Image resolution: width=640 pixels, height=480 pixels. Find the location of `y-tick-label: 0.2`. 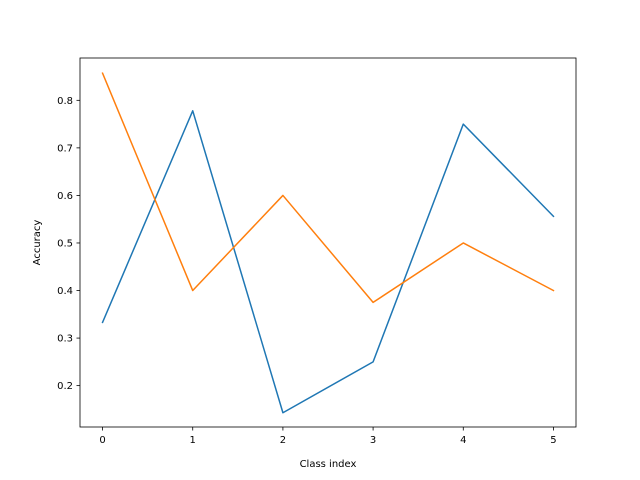

y-tick-label: 0.2 is located at coordinates (65, 386).